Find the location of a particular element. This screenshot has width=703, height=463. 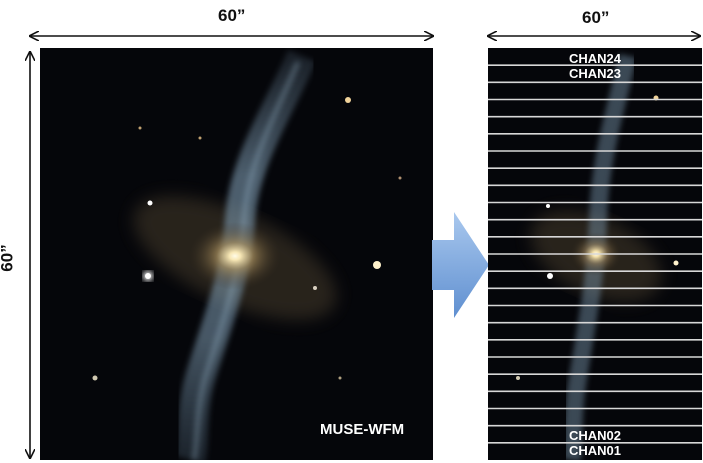

instrument-label: MUSE-WFM is located at coordinates (362, 429).